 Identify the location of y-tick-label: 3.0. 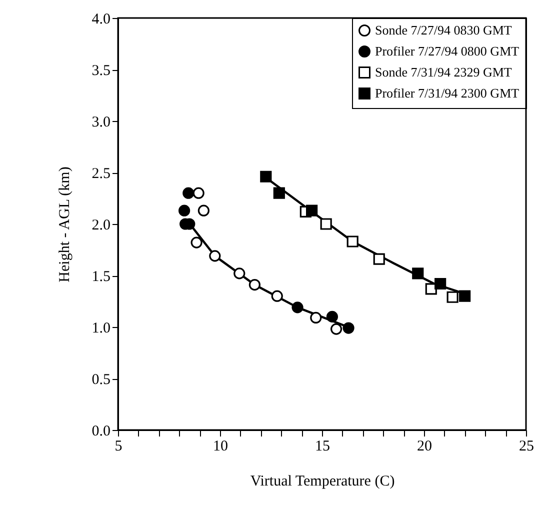
(101, 122).